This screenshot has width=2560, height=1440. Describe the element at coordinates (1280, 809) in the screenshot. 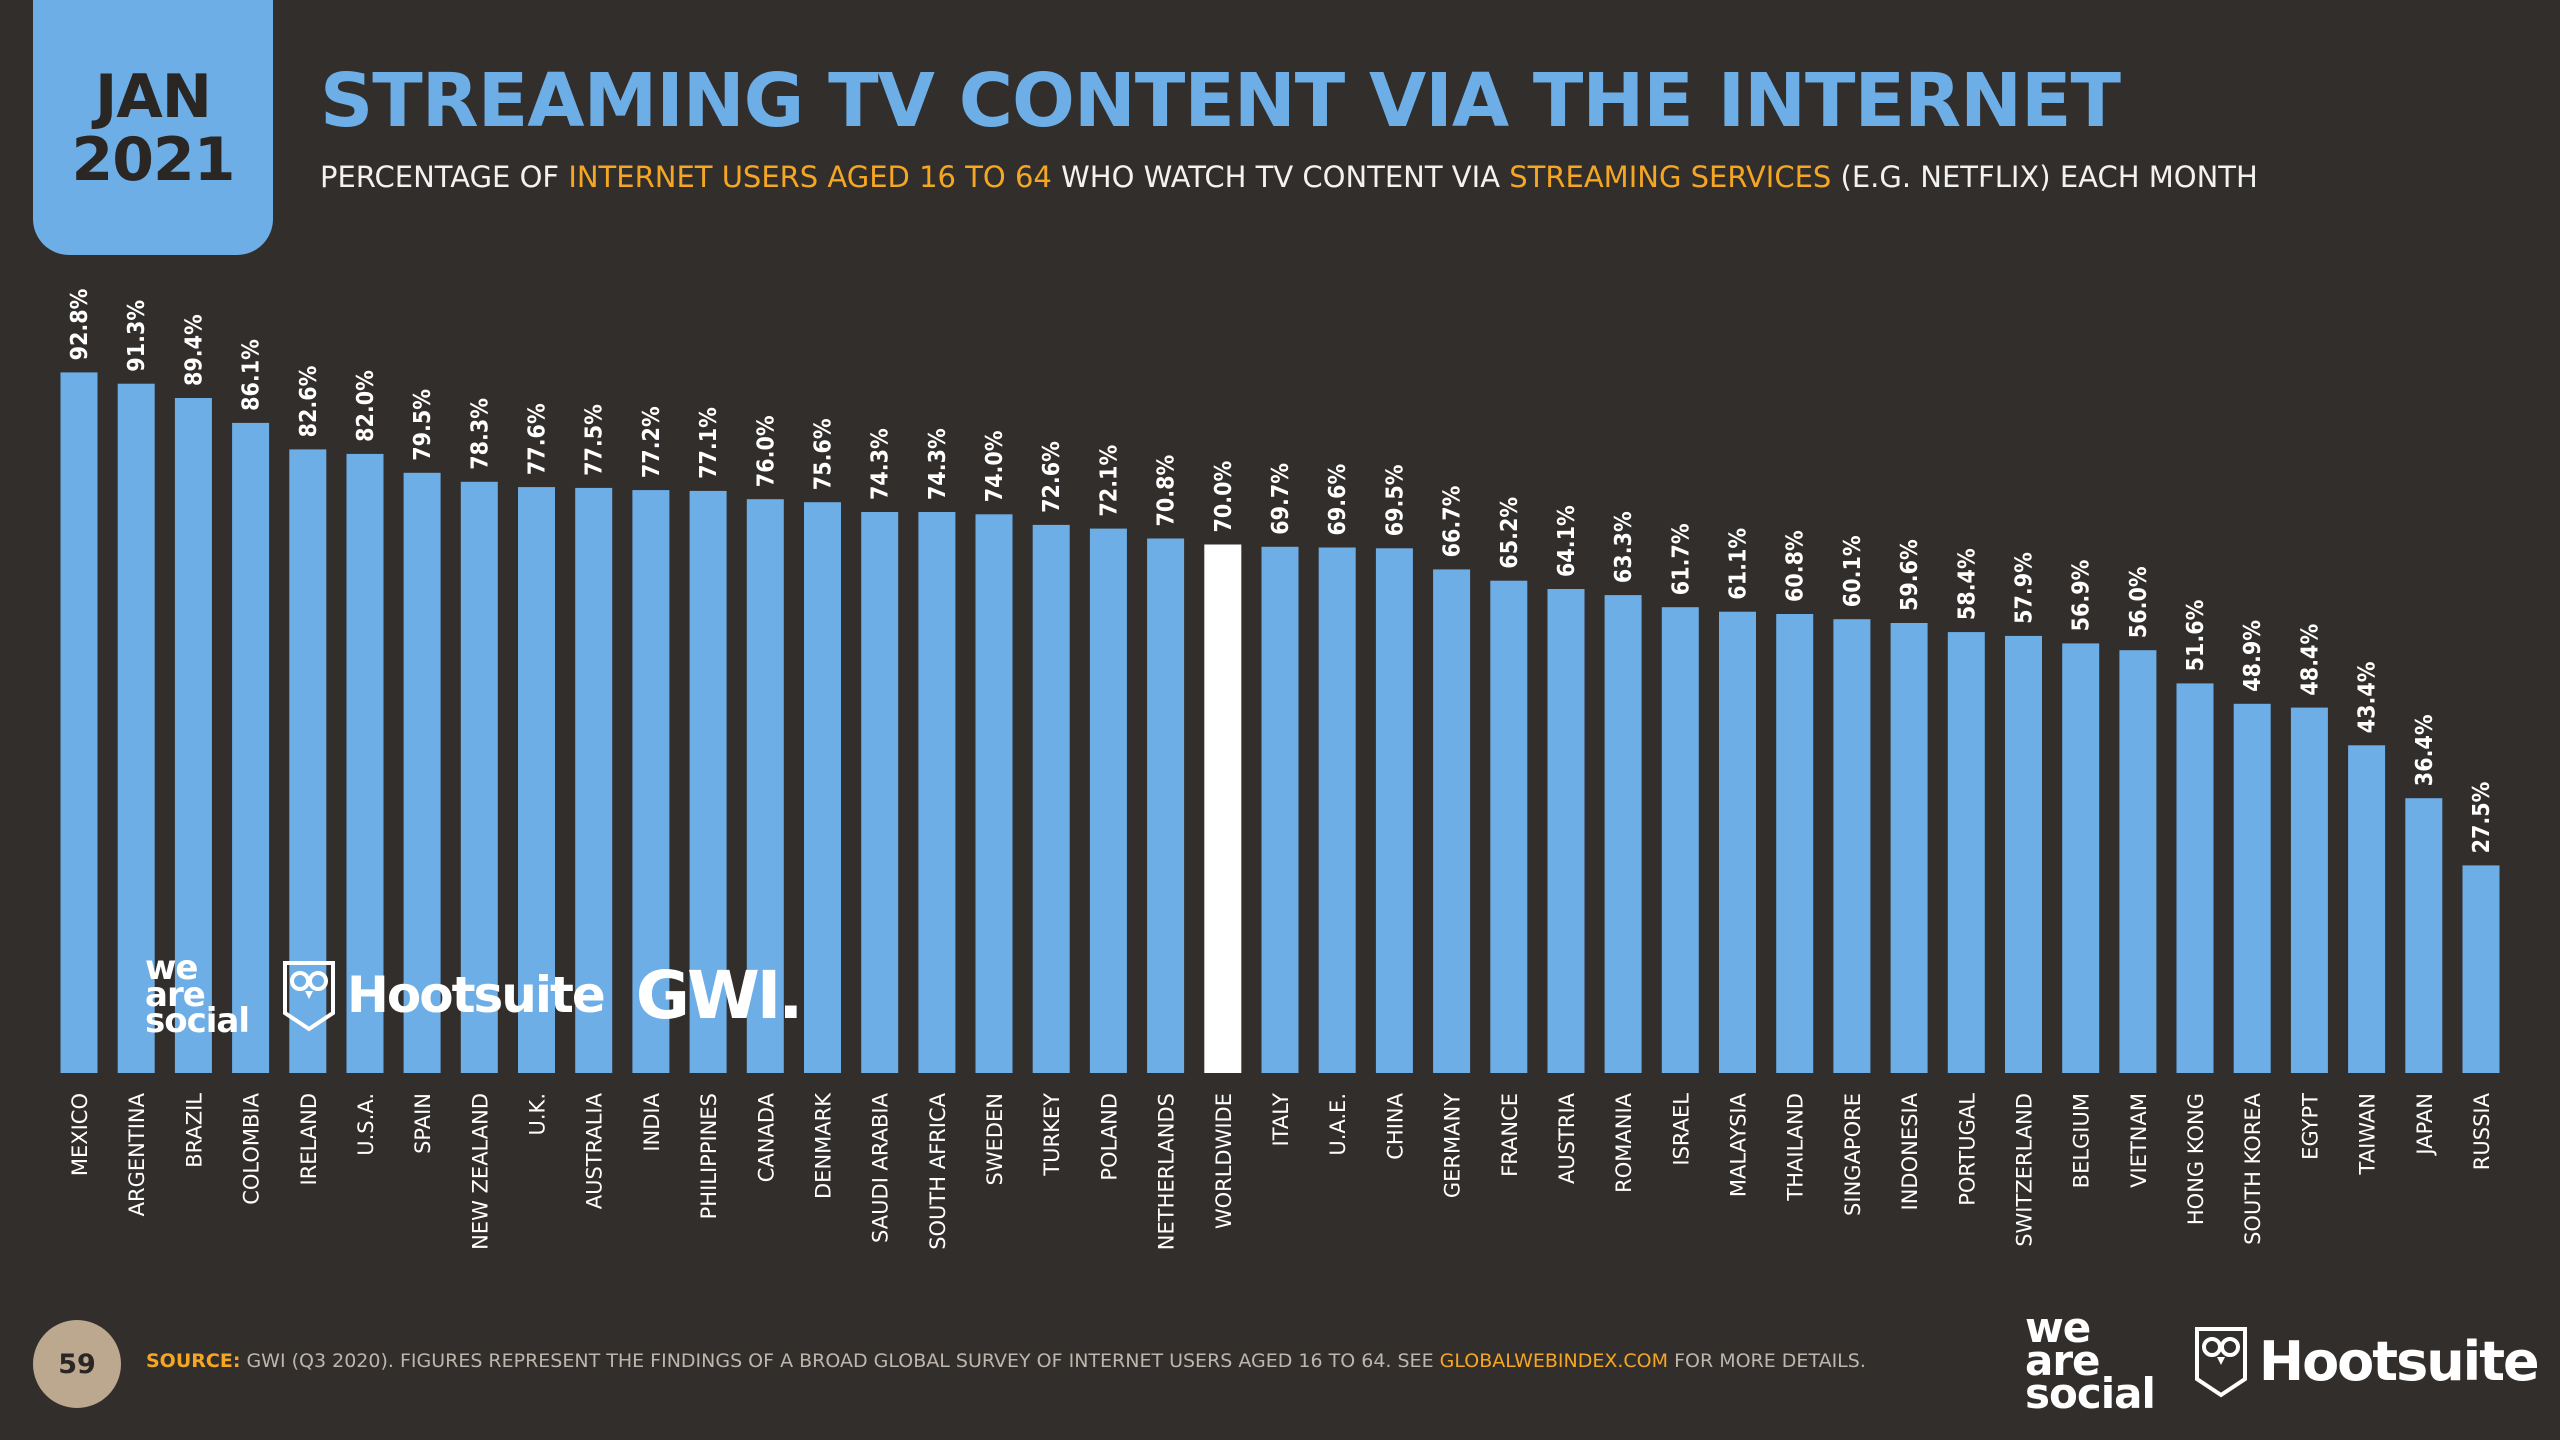

I see `bar-italy` at that location.